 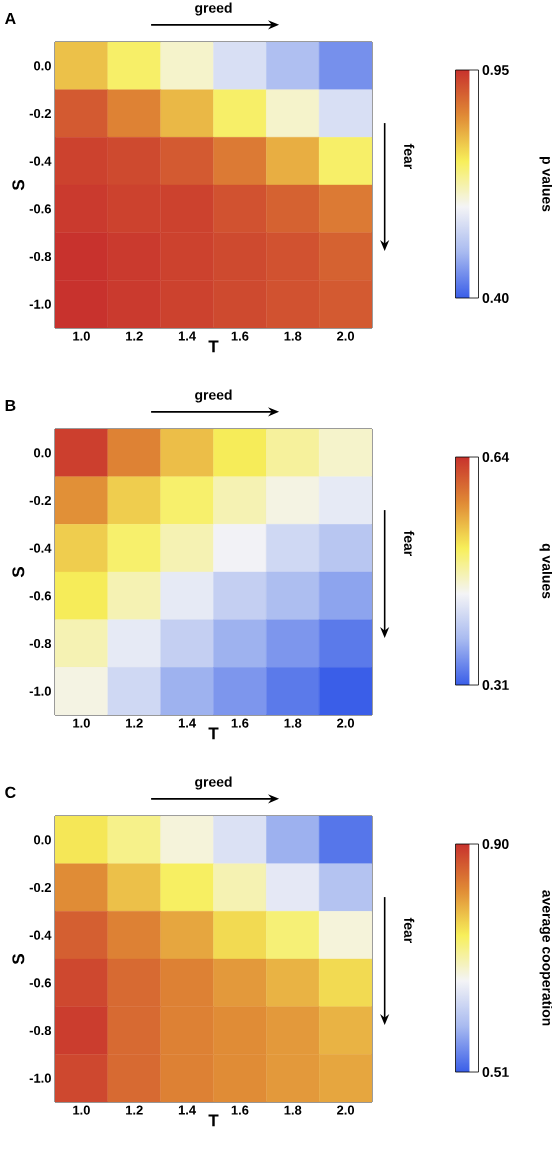 What do you see at coordinates (10, 792) in the screenshot?
I see `chart-title: C` at bounding box center [10, 792].